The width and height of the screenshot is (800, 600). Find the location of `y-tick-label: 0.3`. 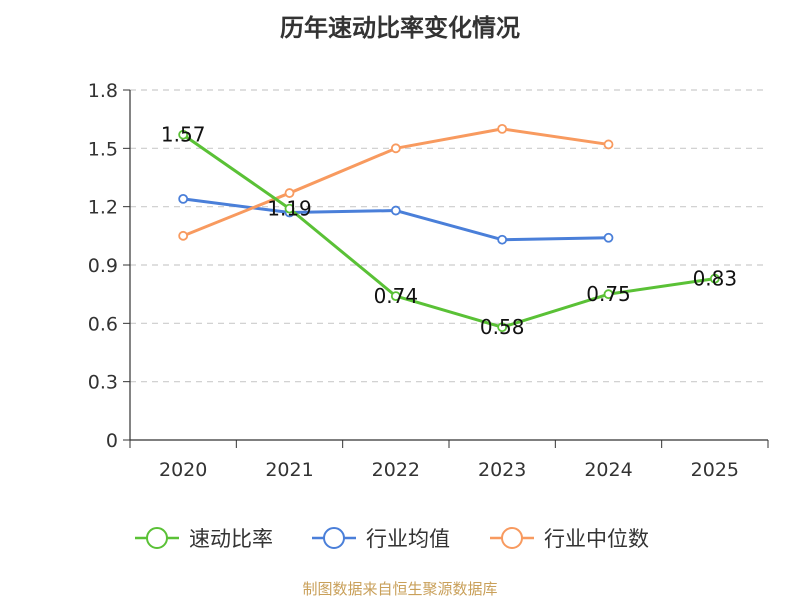

y-tick-label: 0.3 is located at coordinates (103, 383).